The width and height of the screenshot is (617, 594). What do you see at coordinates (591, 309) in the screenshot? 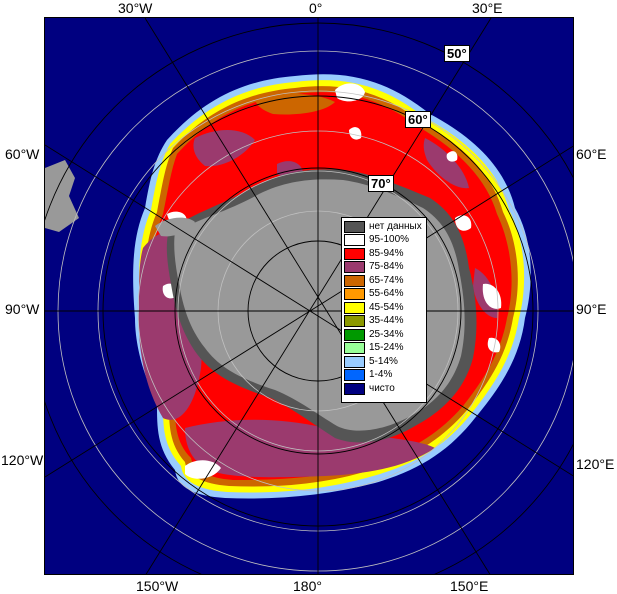
I see `lon-label-90e: 90°E` at bounding box center [591, 309].